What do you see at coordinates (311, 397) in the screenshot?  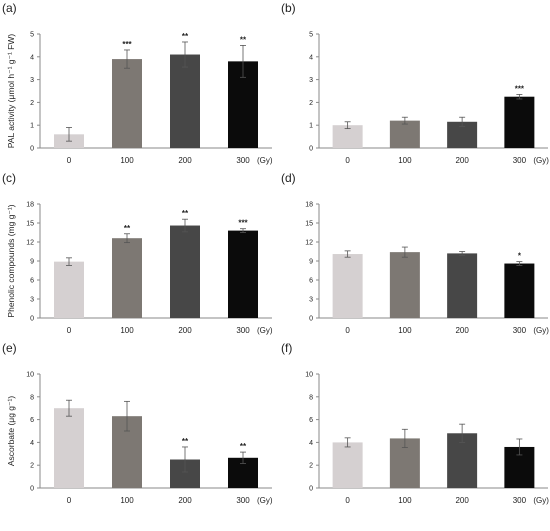 I see `y-tick-label: 8` at bounding box center [311, 397].